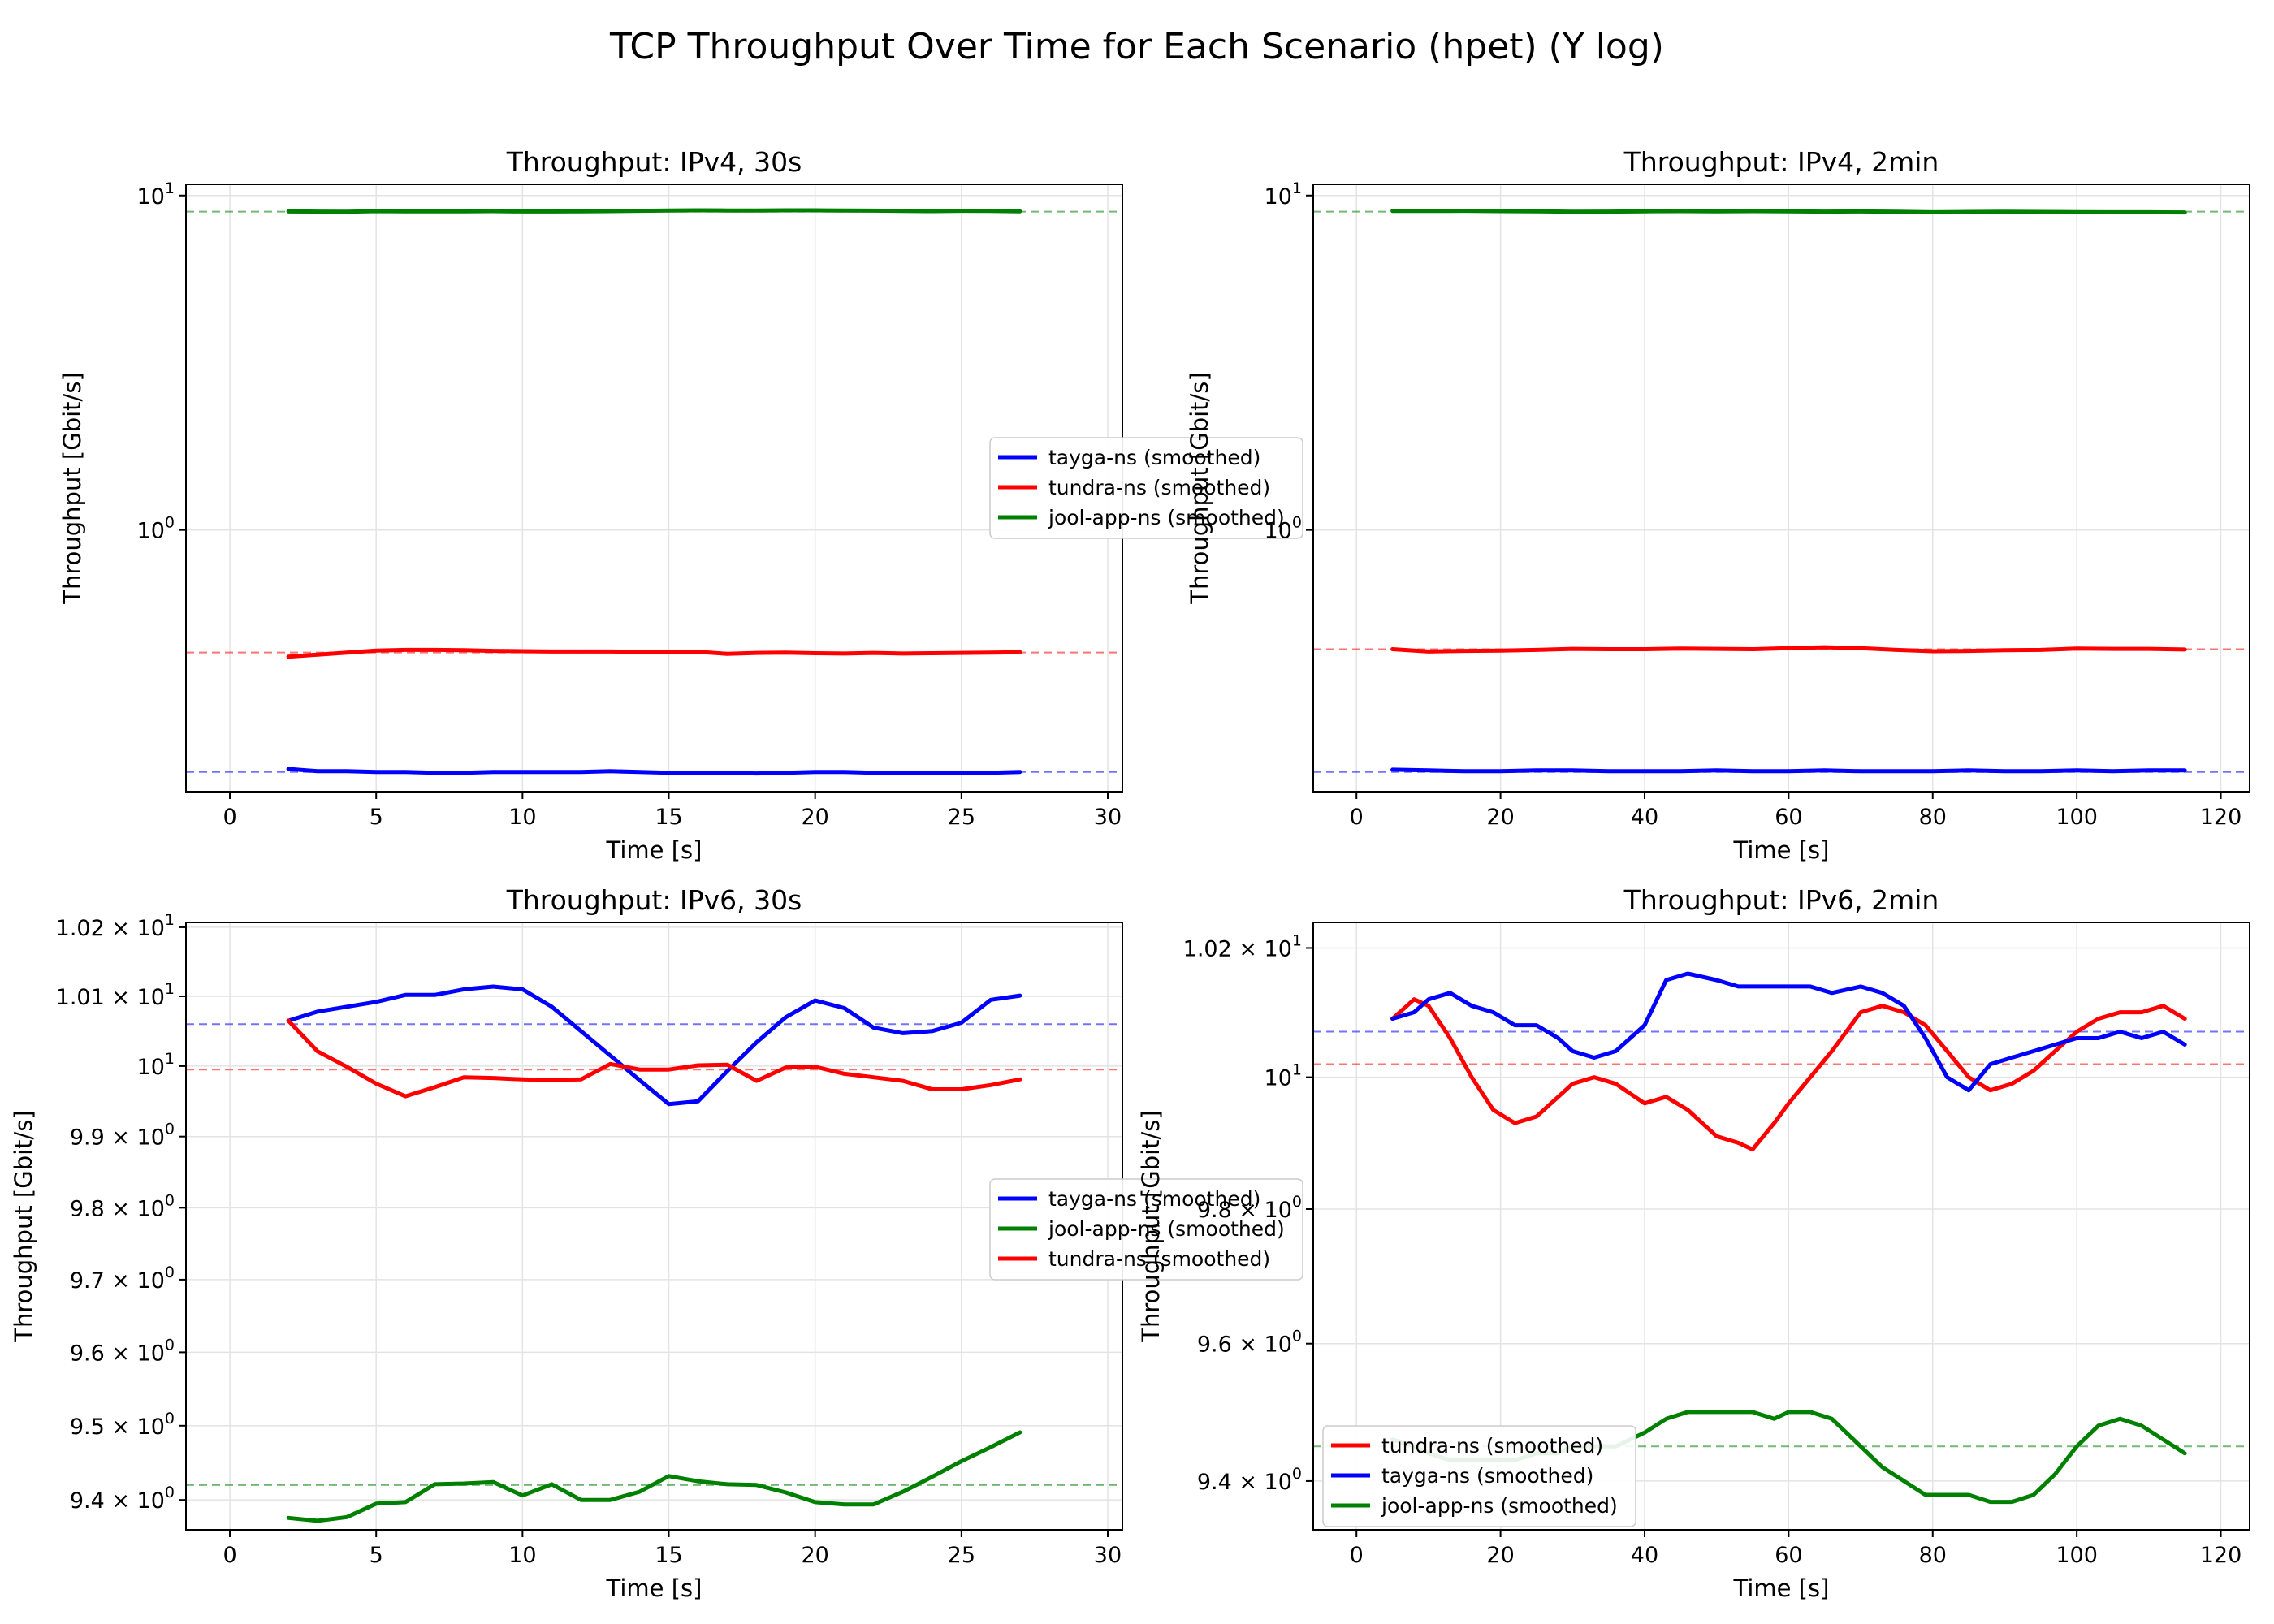  Describe the element at coordinates (1781, 162) in the screenshot. I see `subplot-title: Throughput: IPv4, 2min` at that location.